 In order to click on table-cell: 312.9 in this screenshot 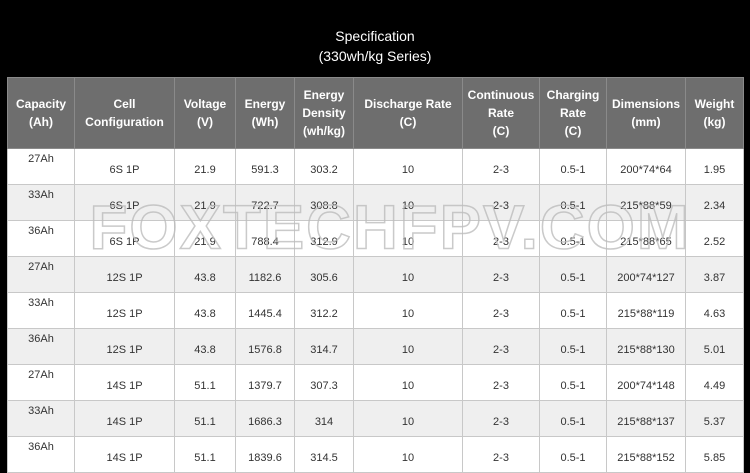, I will do `click(324, 238)`.